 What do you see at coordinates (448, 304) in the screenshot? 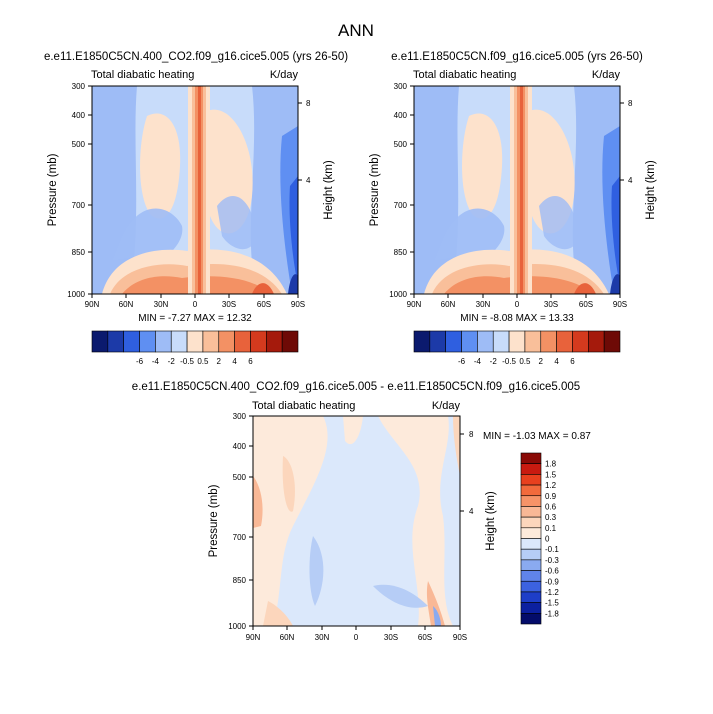
I see `panel-2-x-tick: 60N` at bounding box center [448, 304].